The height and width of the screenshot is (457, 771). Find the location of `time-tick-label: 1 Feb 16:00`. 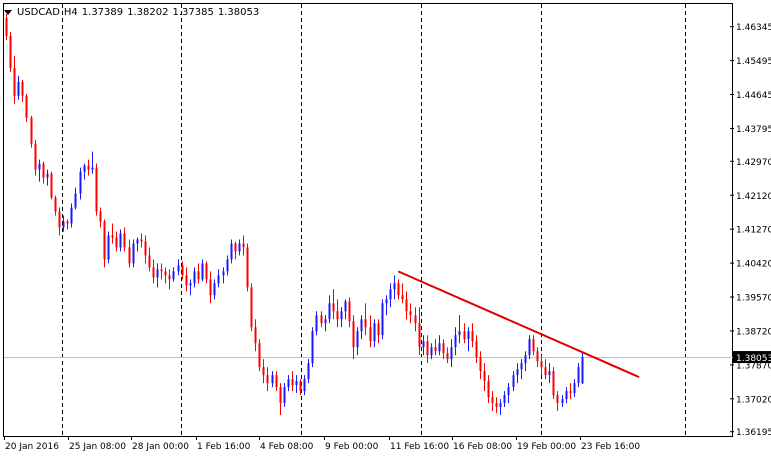

time-tick-label: 1 Feb 16:00 is located at coordinates (224, 447).